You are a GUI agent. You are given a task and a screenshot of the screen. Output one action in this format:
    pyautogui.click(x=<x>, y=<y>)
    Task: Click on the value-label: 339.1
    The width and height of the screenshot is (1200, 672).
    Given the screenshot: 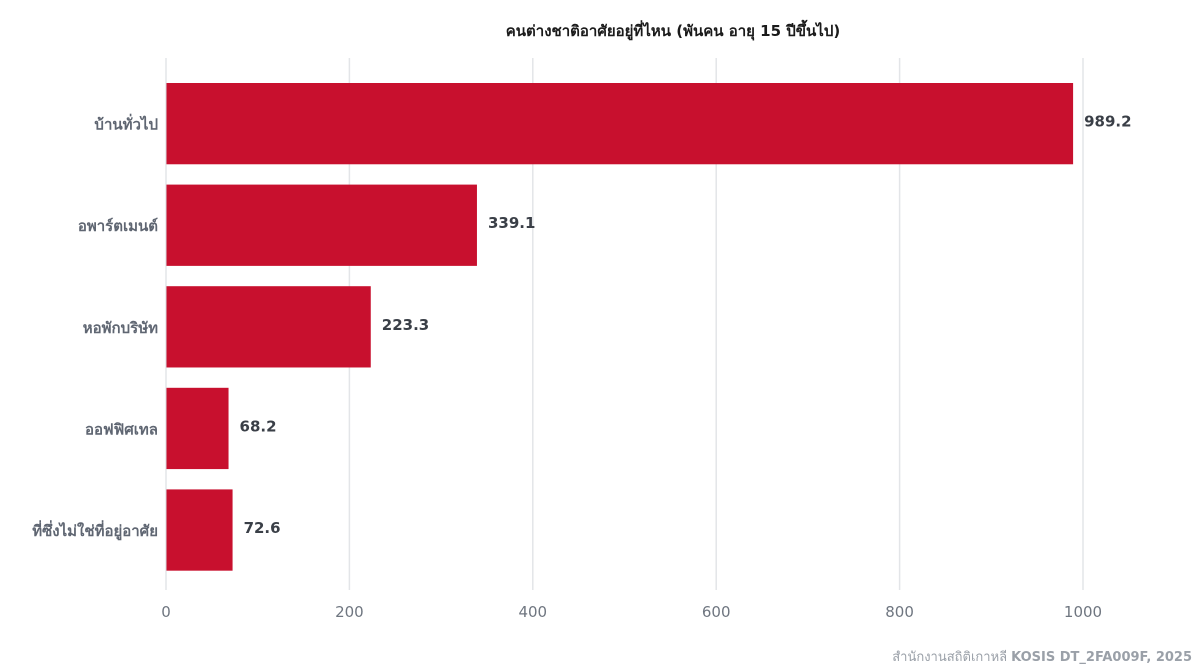 What is the action you would take?
    pyautogui.click(x=511, y=223)
    